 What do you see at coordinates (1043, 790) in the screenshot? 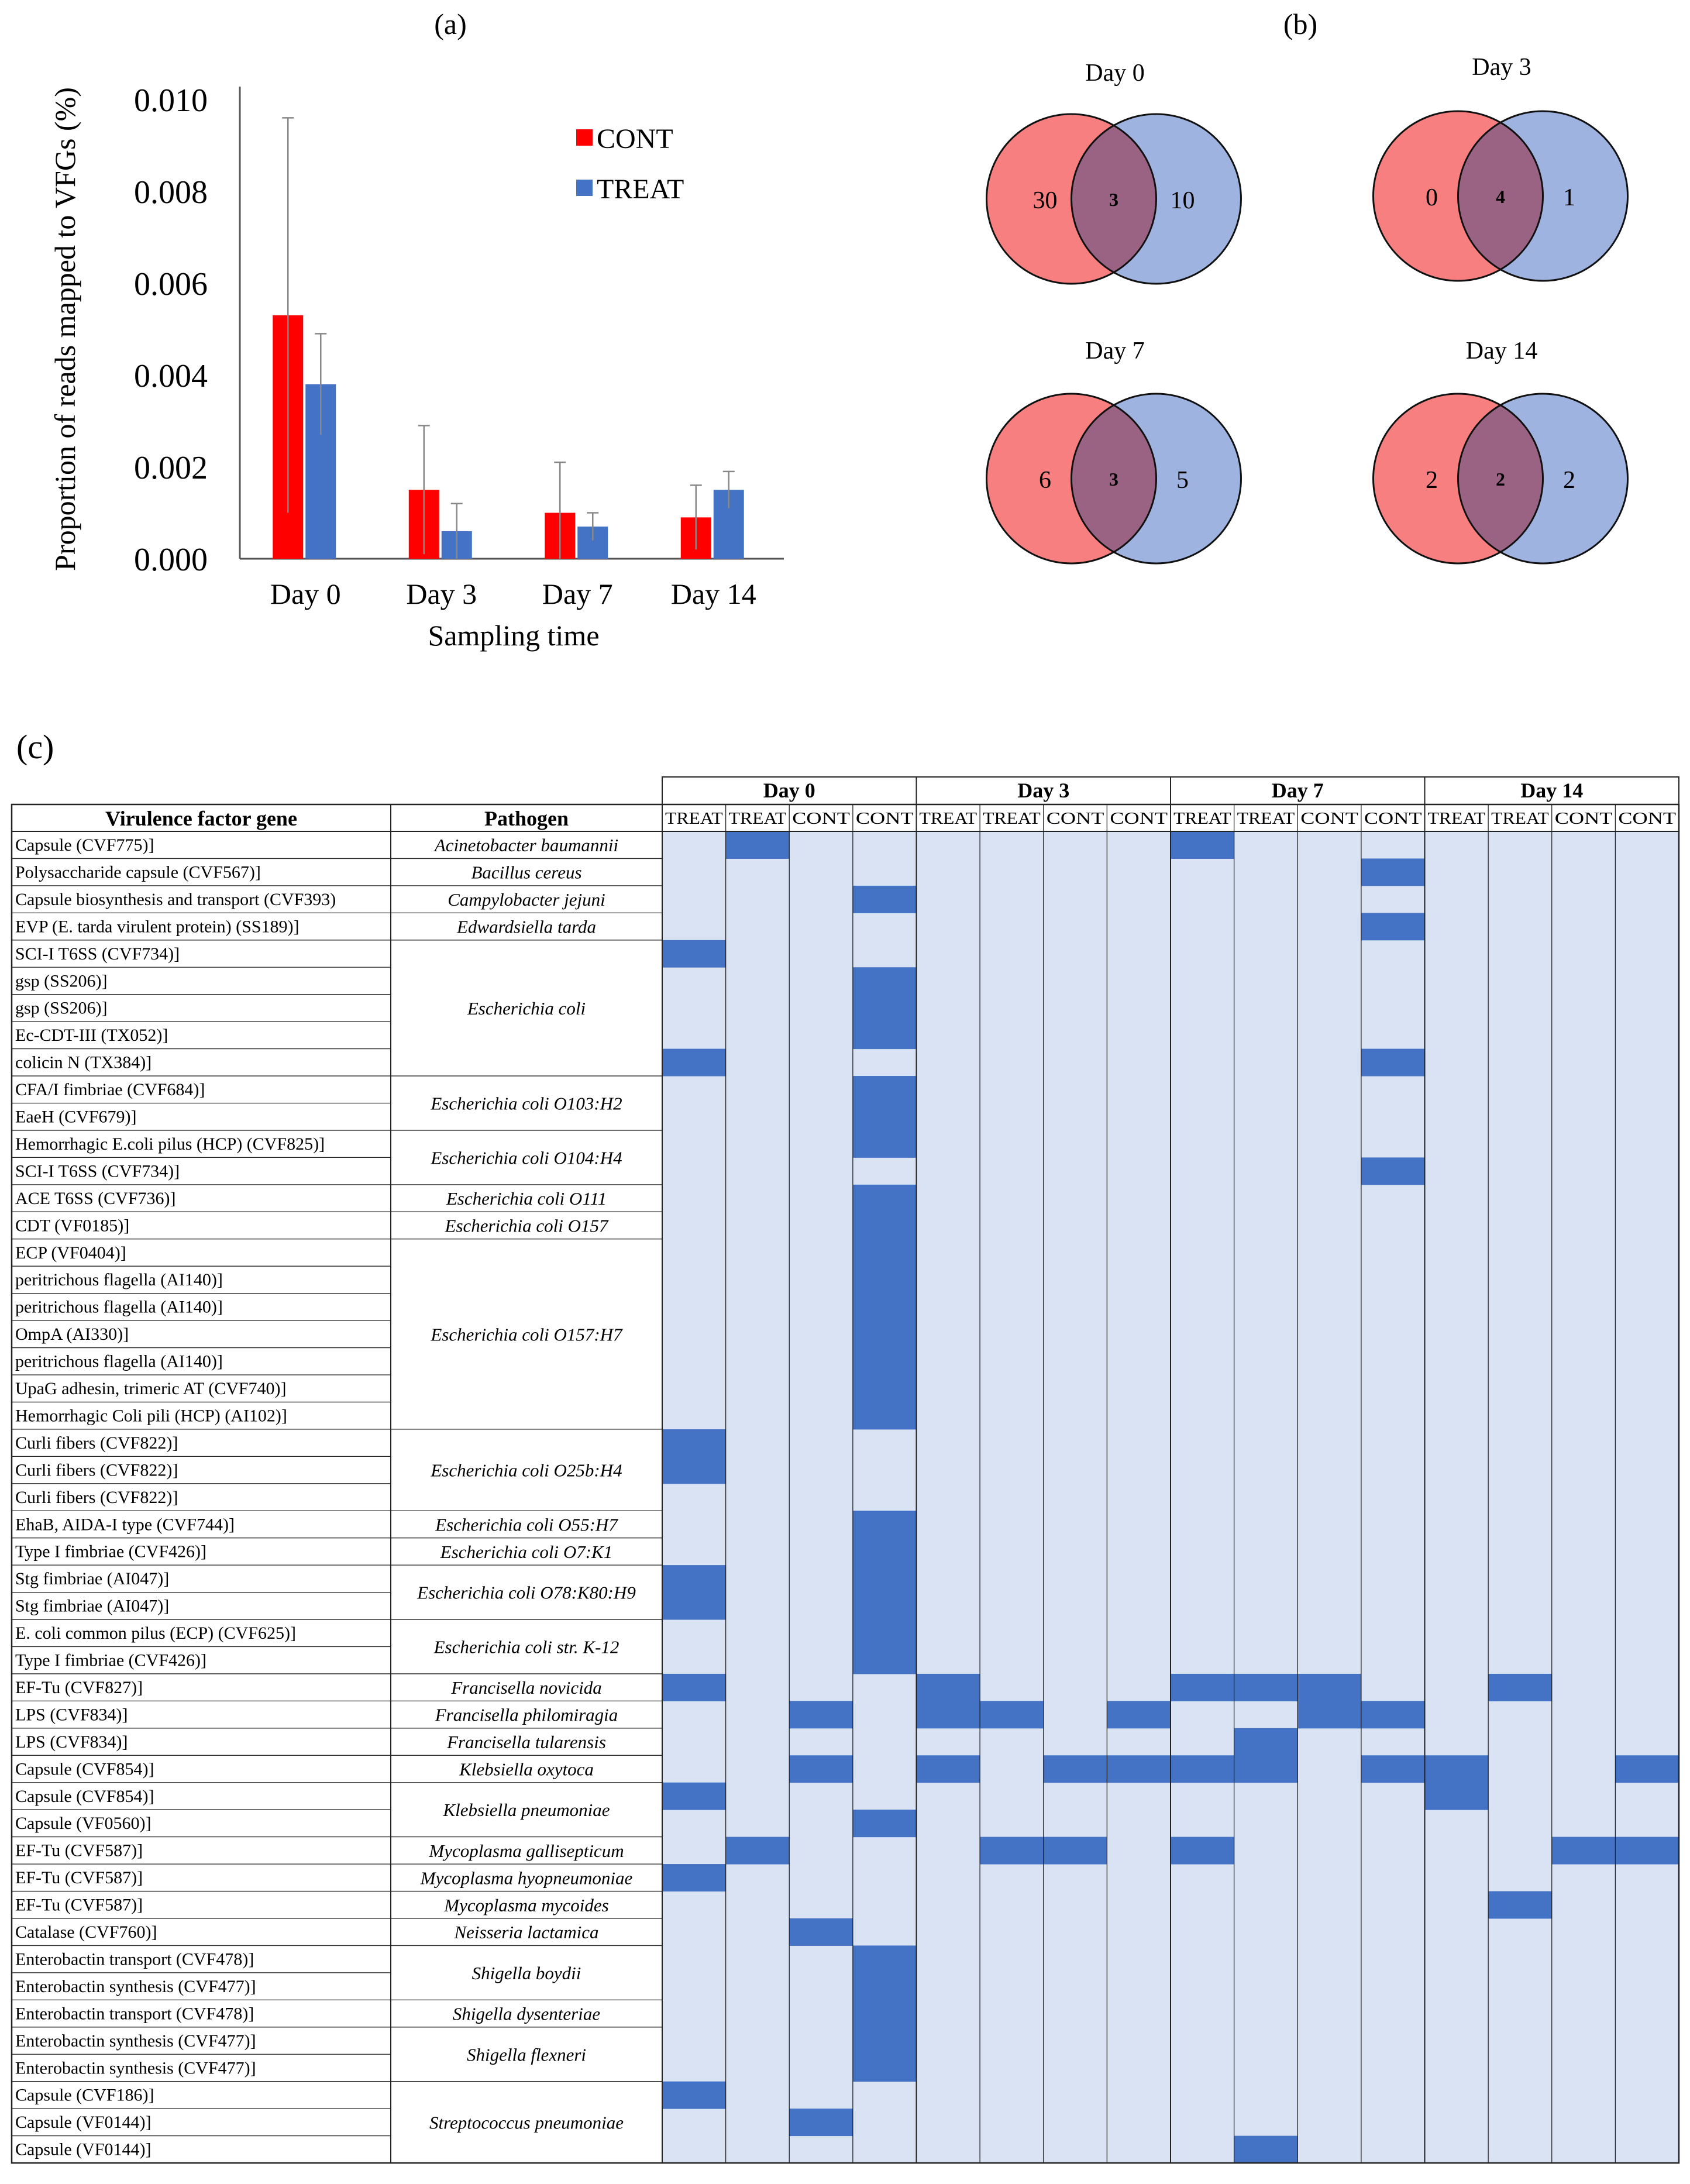
I see `day-header: Day 3` at bounding box center [1043, 790].